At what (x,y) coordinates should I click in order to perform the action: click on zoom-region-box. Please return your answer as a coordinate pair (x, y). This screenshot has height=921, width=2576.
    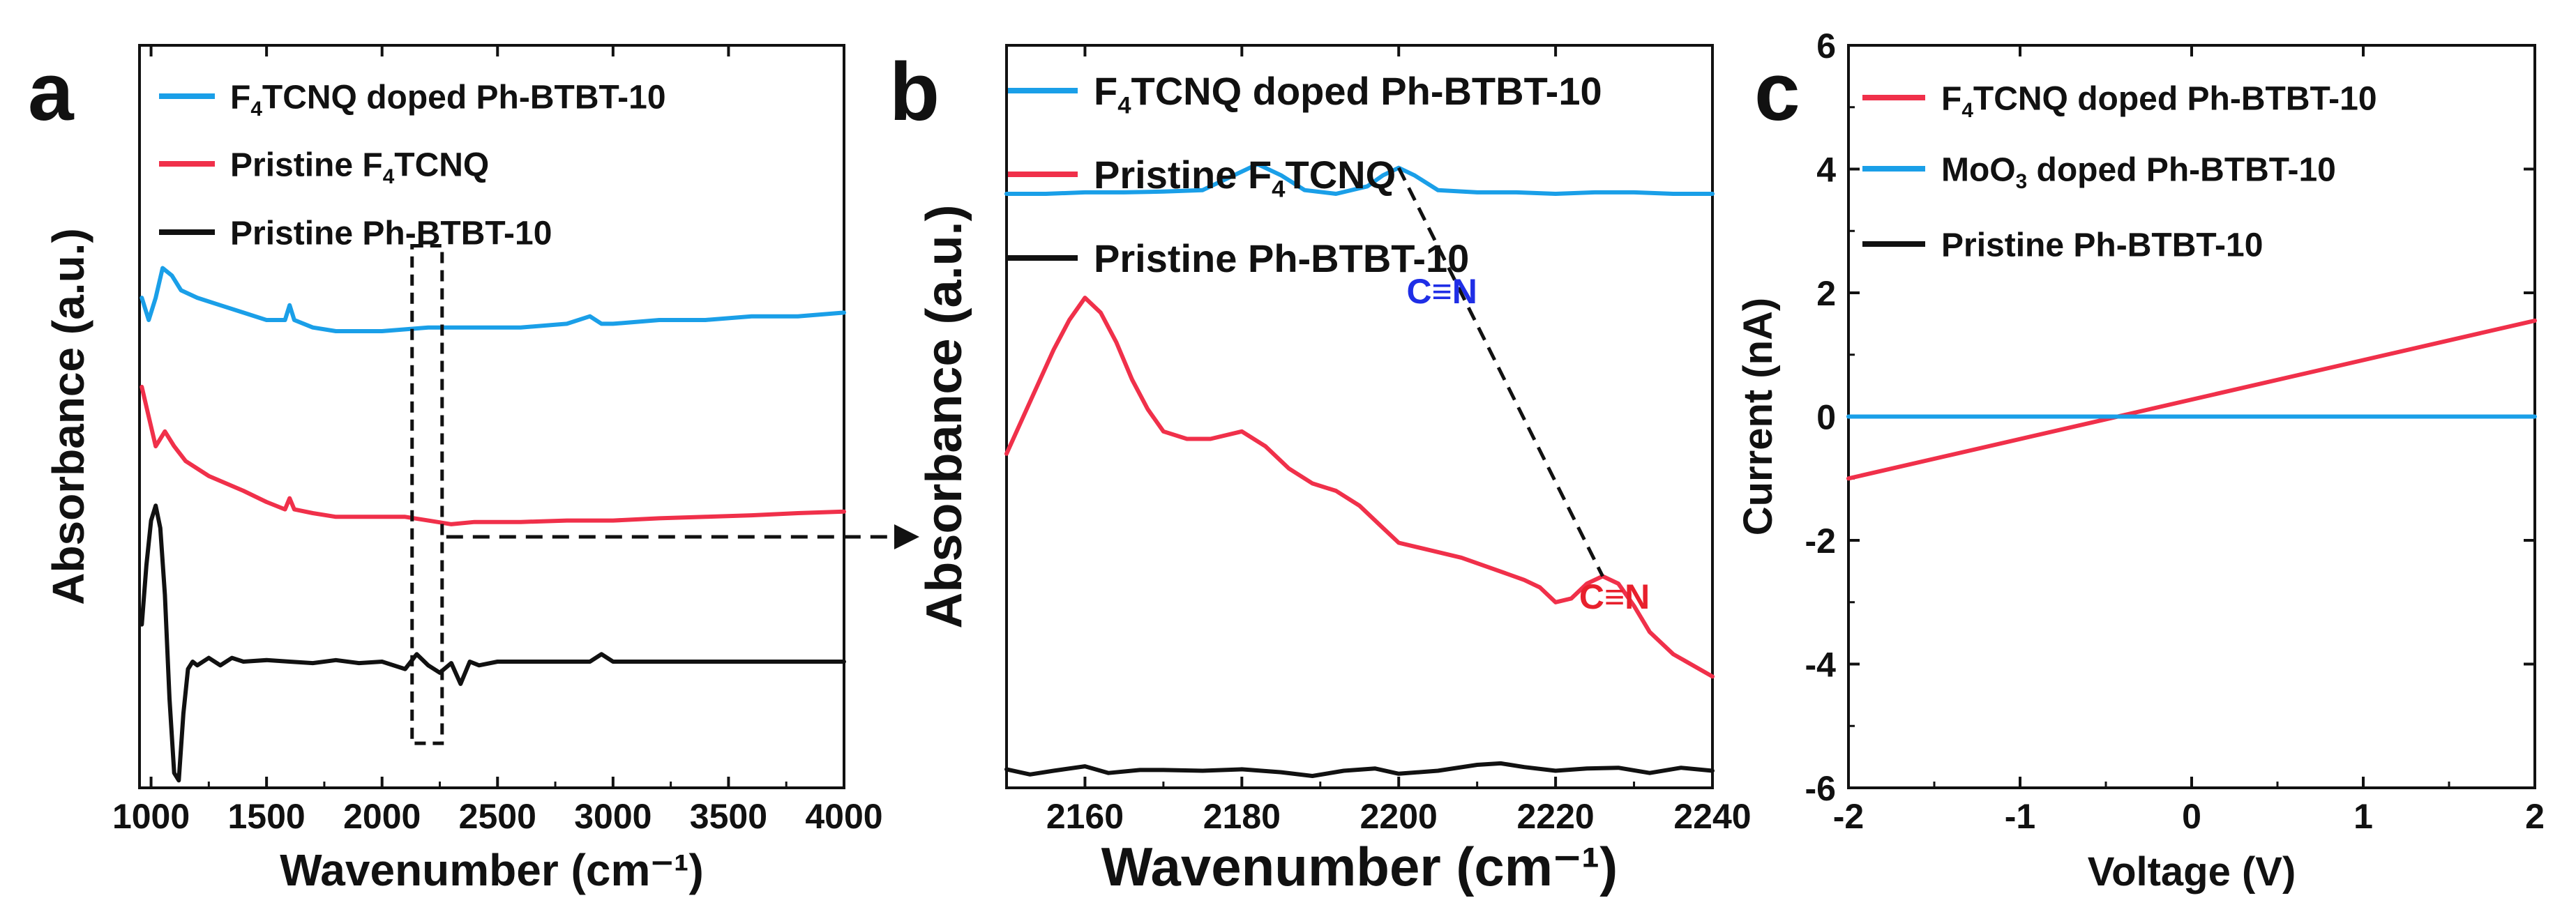
    Looking at the image, I should click on (427, 494).